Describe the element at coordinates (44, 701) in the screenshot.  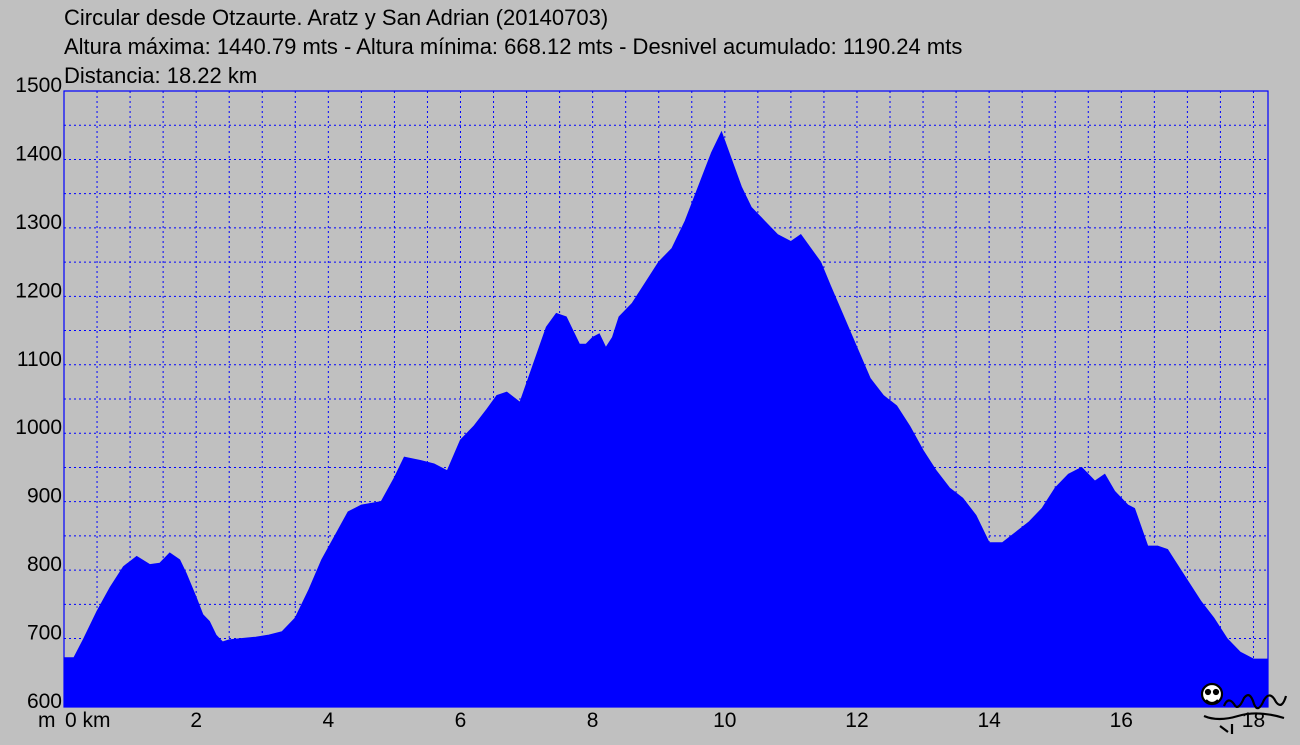
I see `y-tick-label: 600` at that location.